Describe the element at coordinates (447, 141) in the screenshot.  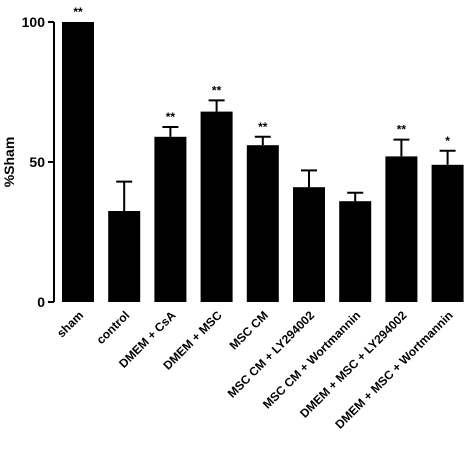
I see `significance-label: *` at that location.